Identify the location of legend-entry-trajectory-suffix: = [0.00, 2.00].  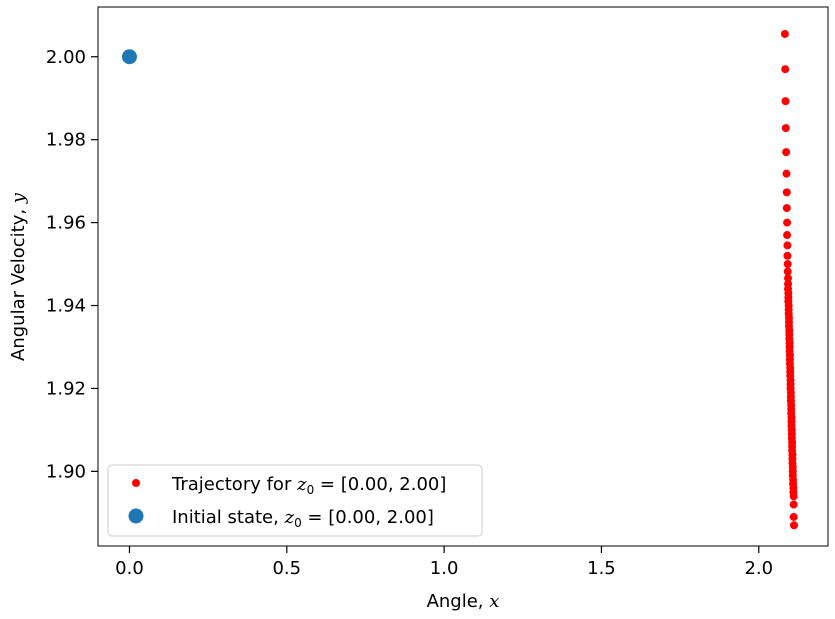
(380, 484).